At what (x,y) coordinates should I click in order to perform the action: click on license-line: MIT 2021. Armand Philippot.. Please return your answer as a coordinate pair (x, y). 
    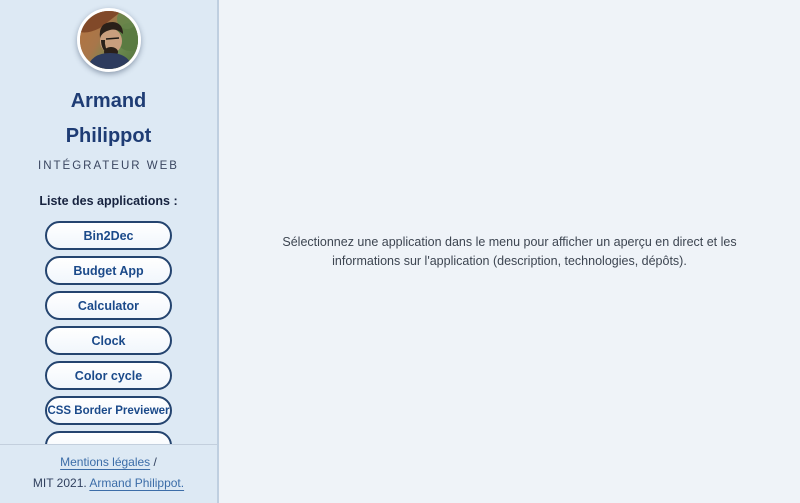
    Looking at the image, I should click on (108, 483).